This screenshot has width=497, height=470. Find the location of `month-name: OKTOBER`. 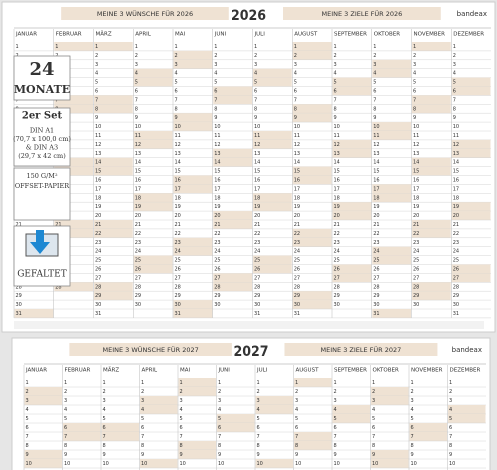

month-name: OKTOBER is located at coordinates (386, 371).